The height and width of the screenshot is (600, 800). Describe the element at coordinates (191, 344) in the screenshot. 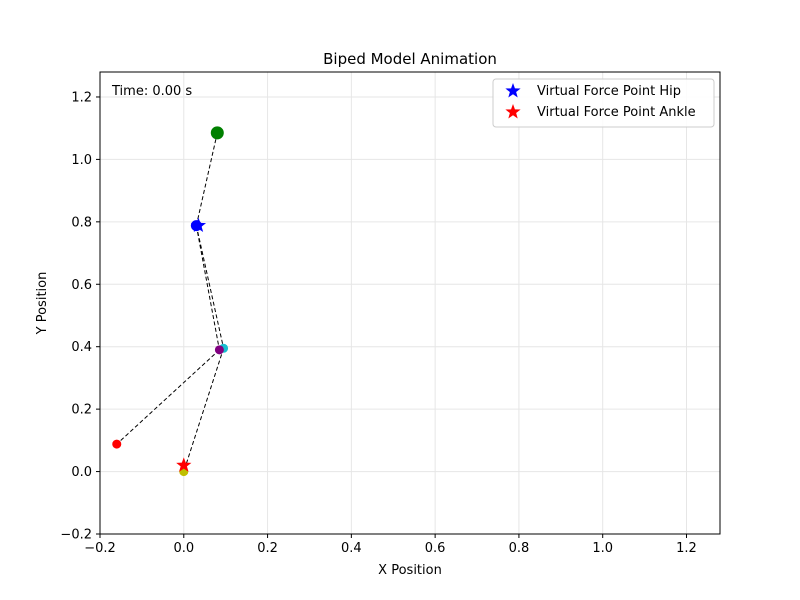

I see `virtual-force-markers` at that location.